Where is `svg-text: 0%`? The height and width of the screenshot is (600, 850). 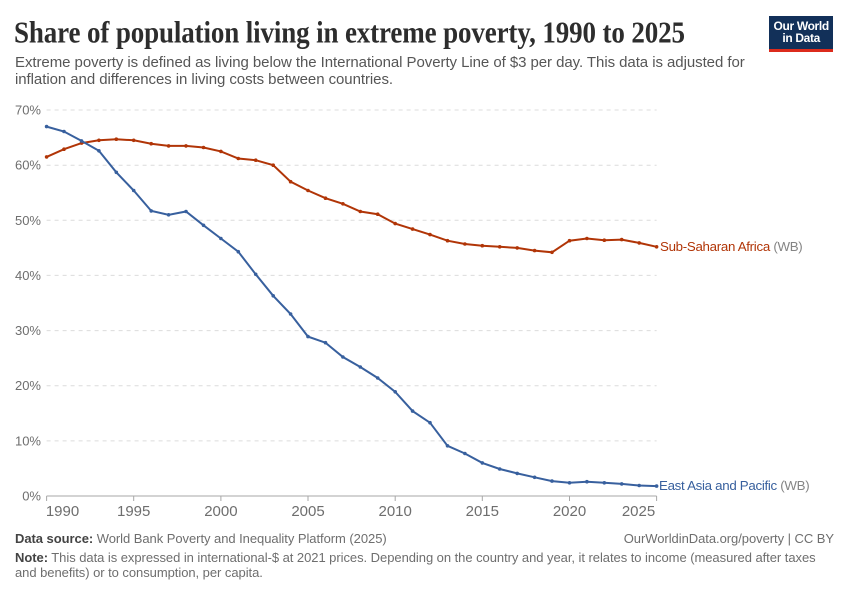
svg-text: 0% is located at coordinates (31, 496).